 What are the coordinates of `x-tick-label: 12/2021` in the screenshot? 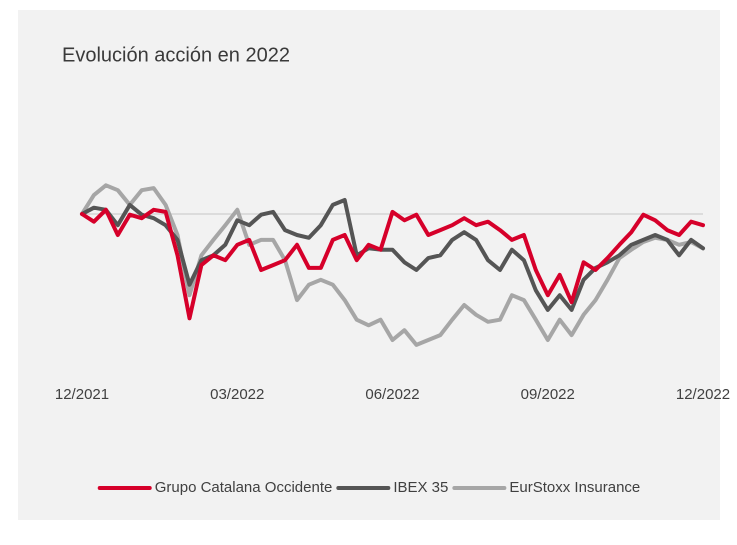 It's located at (82, 394).